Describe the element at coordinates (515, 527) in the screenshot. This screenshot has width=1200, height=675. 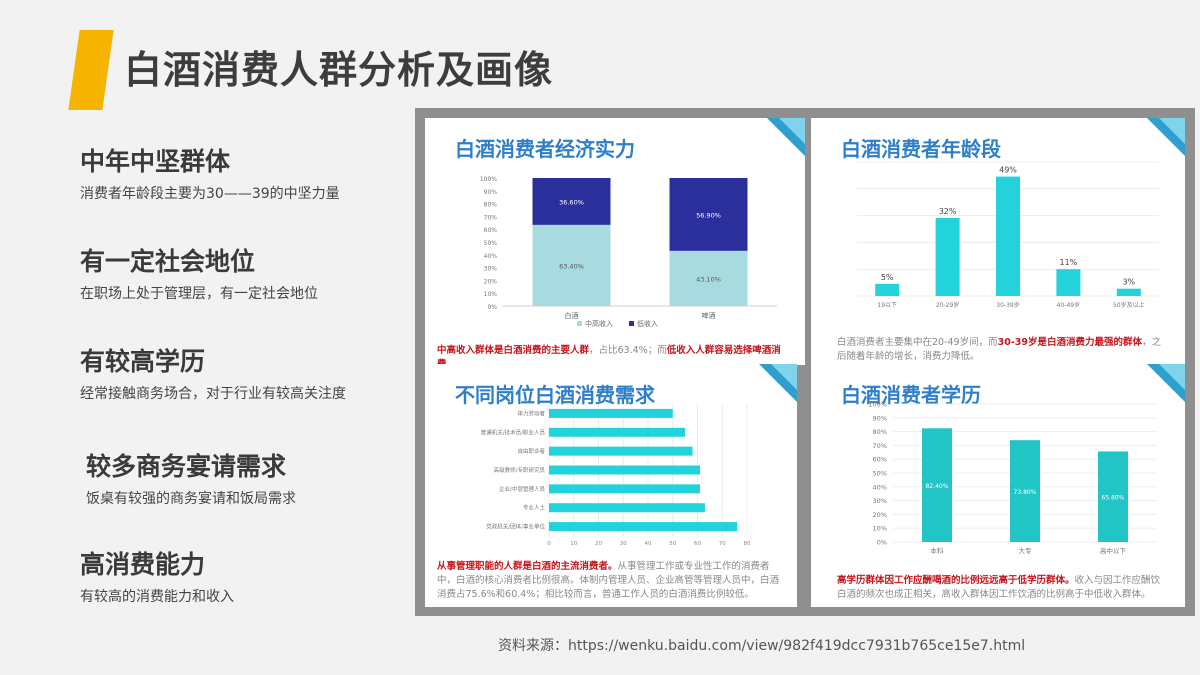
I see `y-tick-label: 党政机关/团体/事业单位` at that location.